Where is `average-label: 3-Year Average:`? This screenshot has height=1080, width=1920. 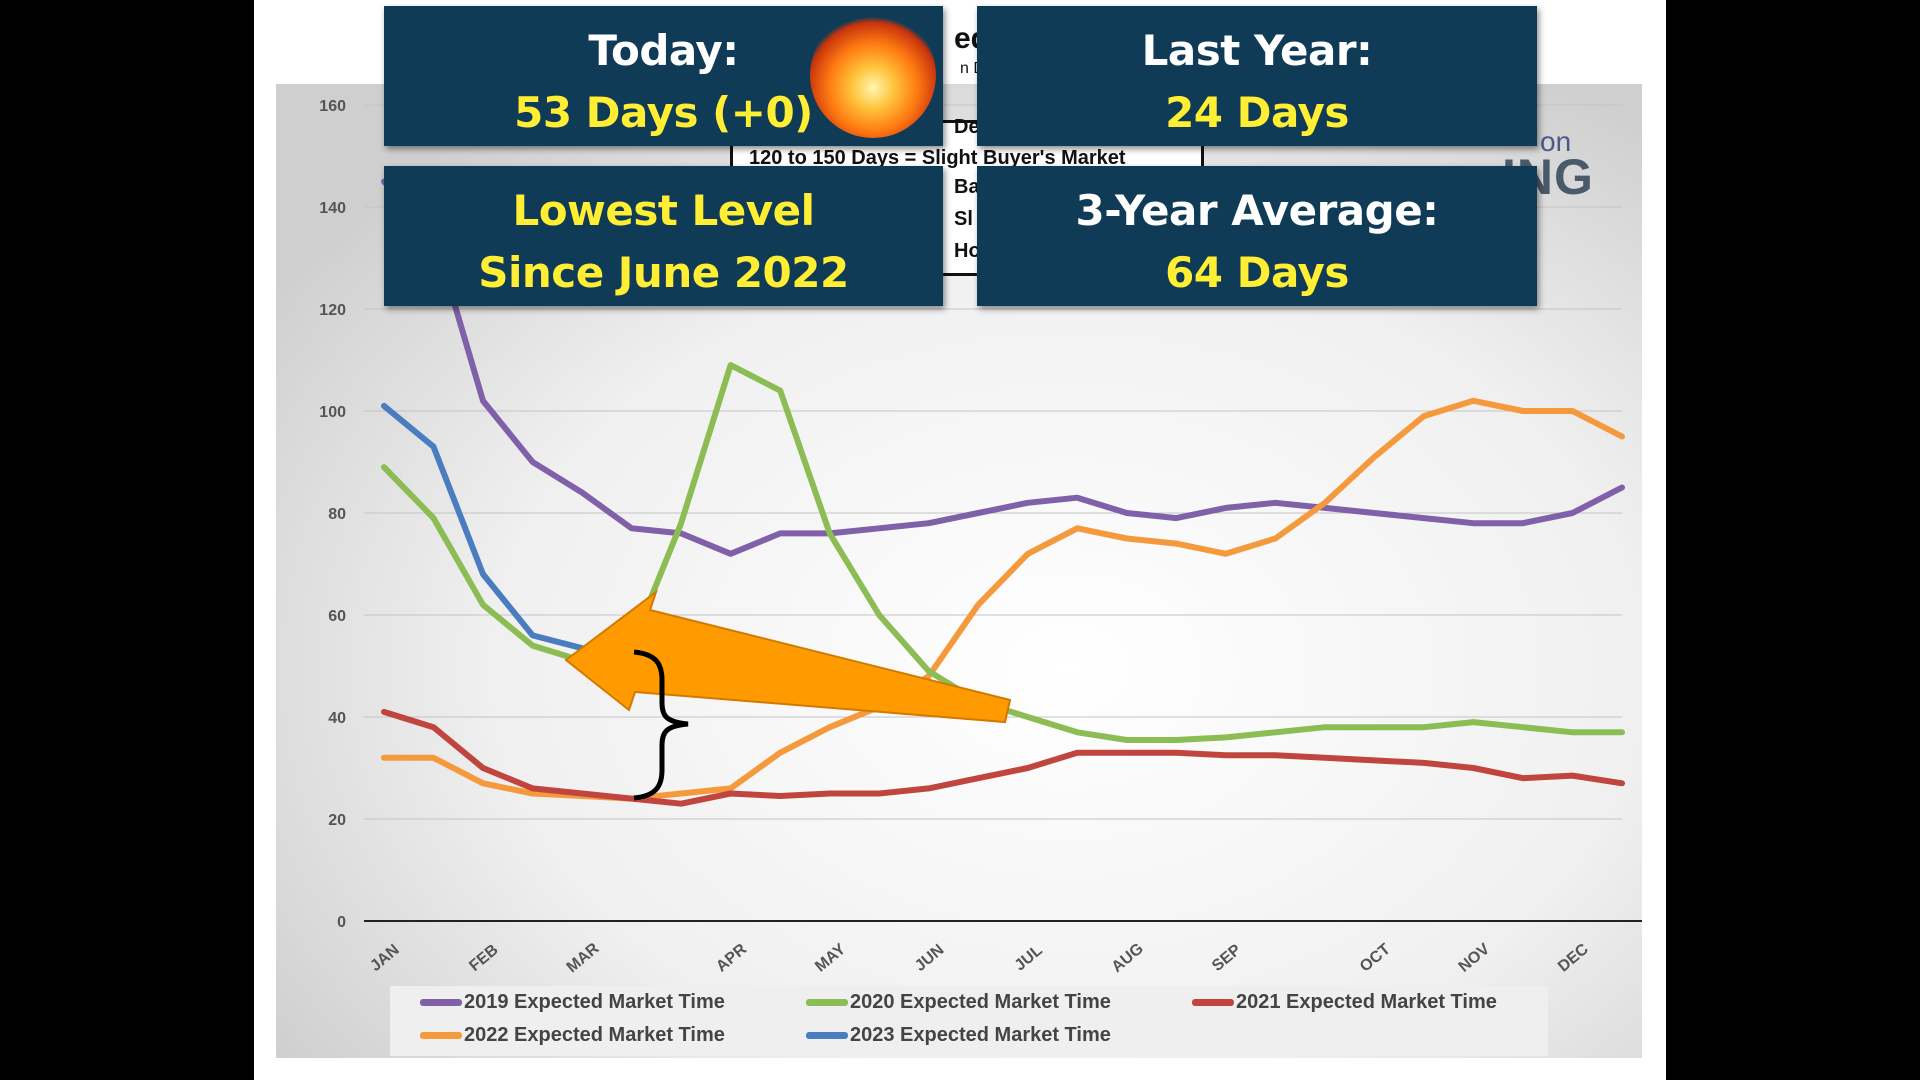 average-label: 3-Year Average: is located at coordinates (1257, 210).